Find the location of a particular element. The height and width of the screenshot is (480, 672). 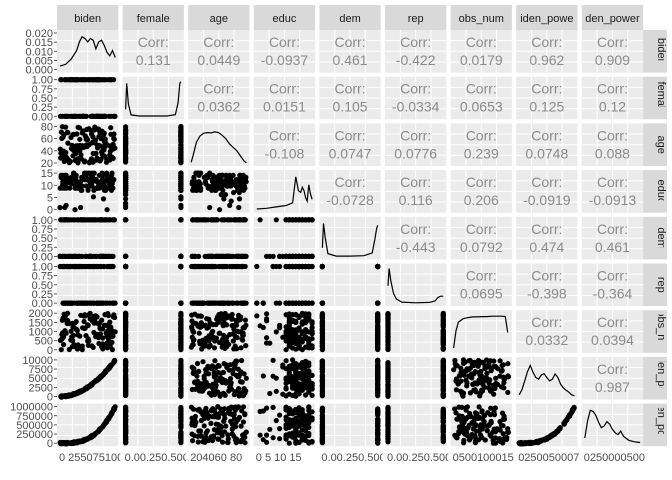

panel-5-7: Corr:-0.398 is located at coordinates (547, 285).